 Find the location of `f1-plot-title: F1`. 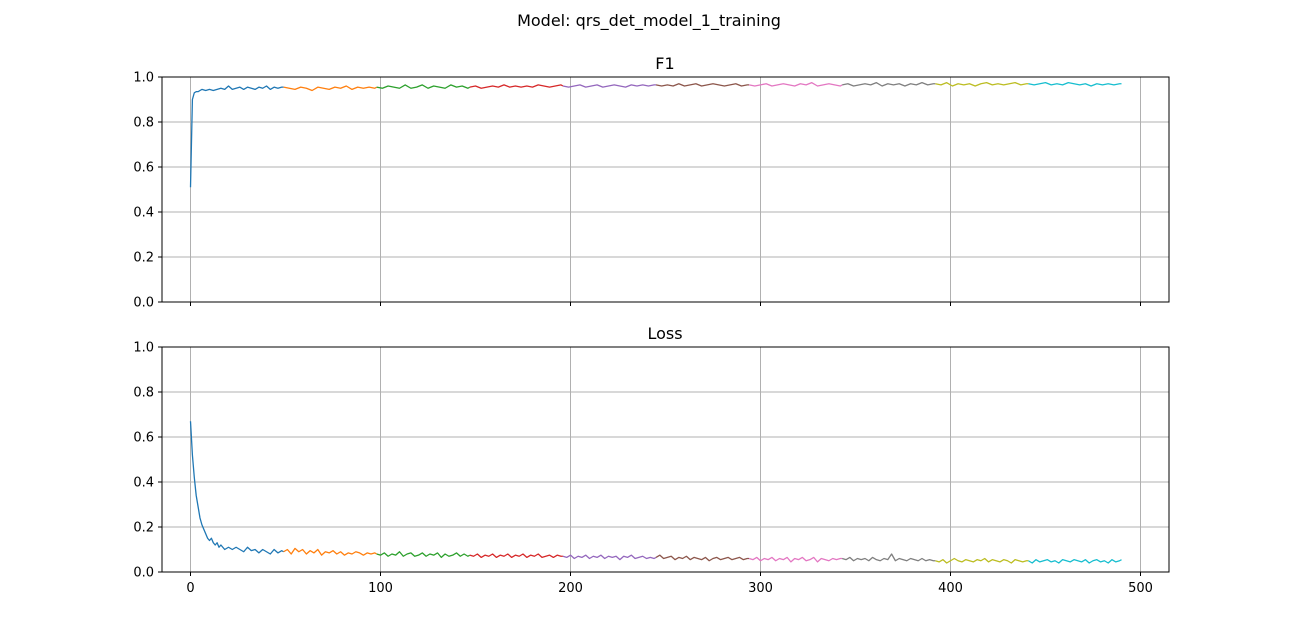

f1-plot-title: F1 is located at coordinates (664, 63).